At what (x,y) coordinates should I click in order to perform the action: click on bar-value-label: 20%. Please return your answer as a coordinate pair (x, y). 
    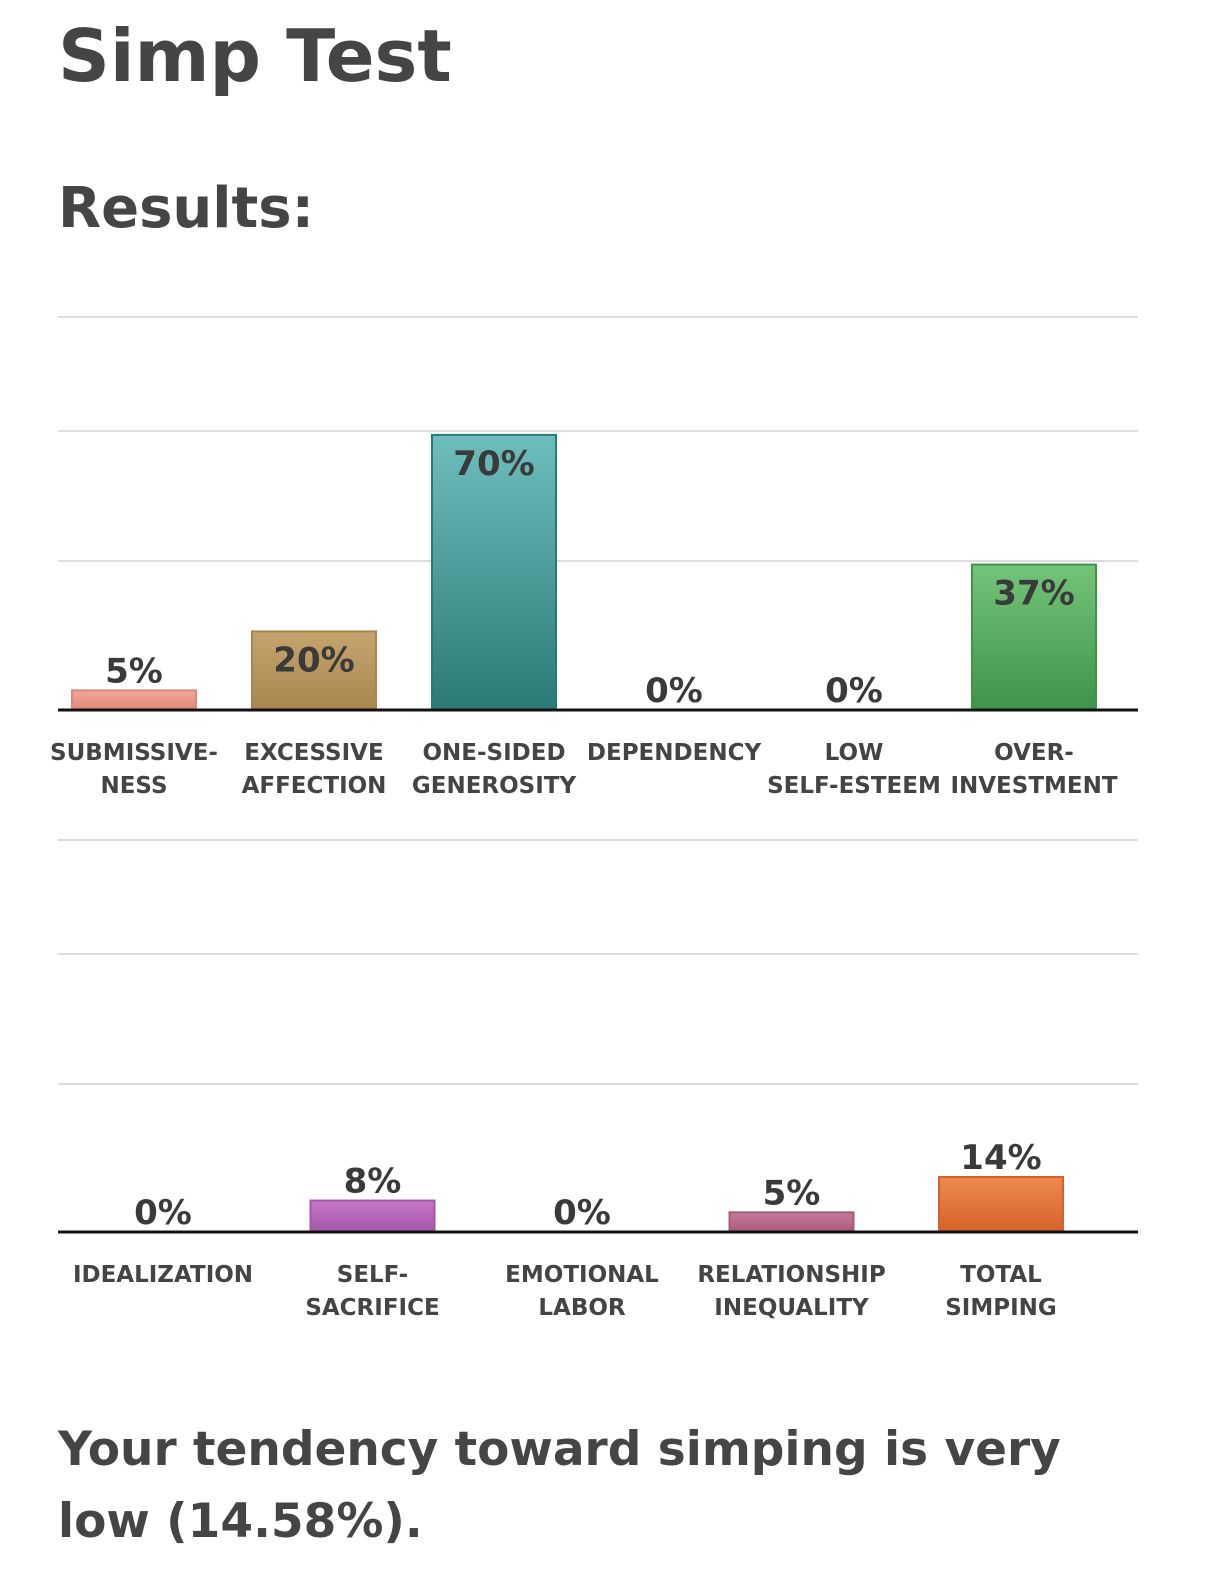
    Looking at the image, I should click on (313, 660).